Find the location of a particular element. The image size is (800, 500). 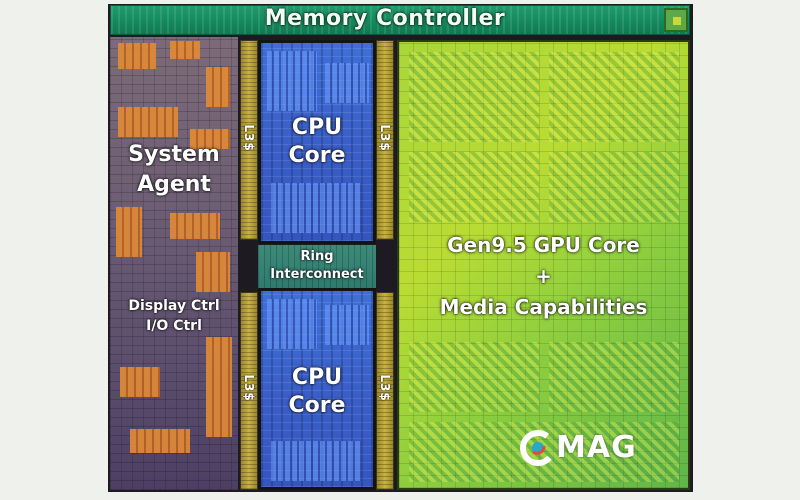

cpu-core-top-label: CPU Core is located at coordinates (317, 142).